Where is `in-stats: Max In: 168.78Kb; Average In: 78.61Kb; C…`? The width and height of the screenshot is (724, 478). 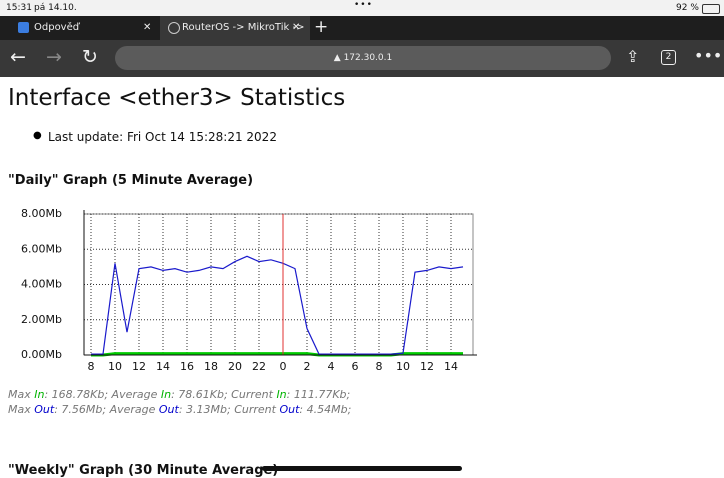
in-stats: Max In: 168.78Kb; Average In: 78.61Kb; C… is located at coordinates (179, 394).